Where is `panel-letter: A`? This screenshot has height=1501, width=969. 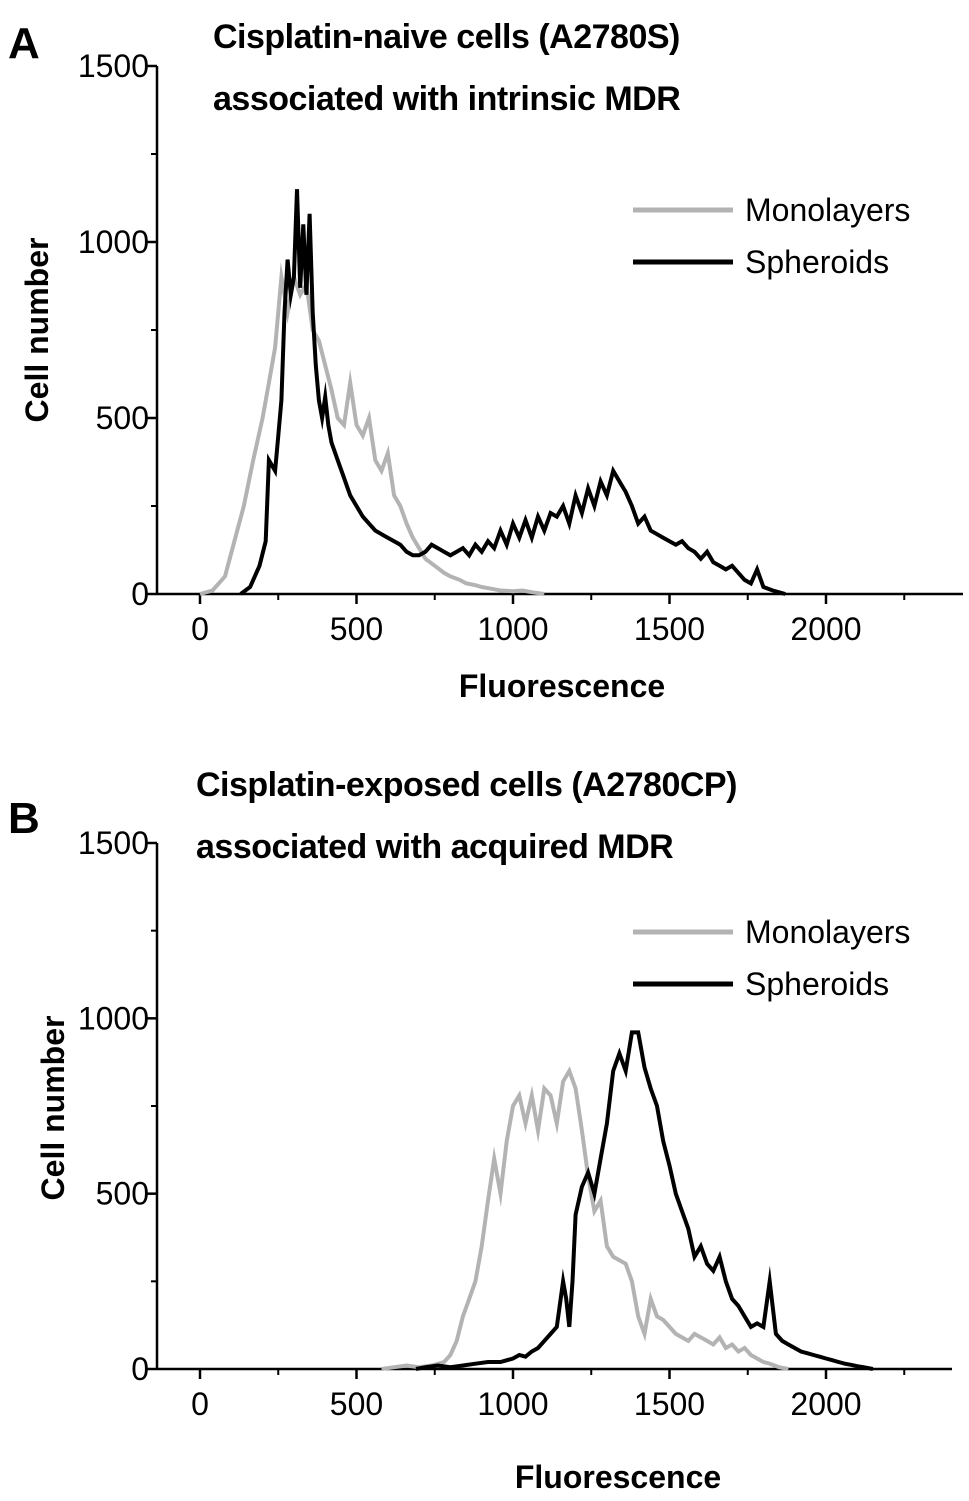 panel-letter: A is located at coordinates (24, 43).